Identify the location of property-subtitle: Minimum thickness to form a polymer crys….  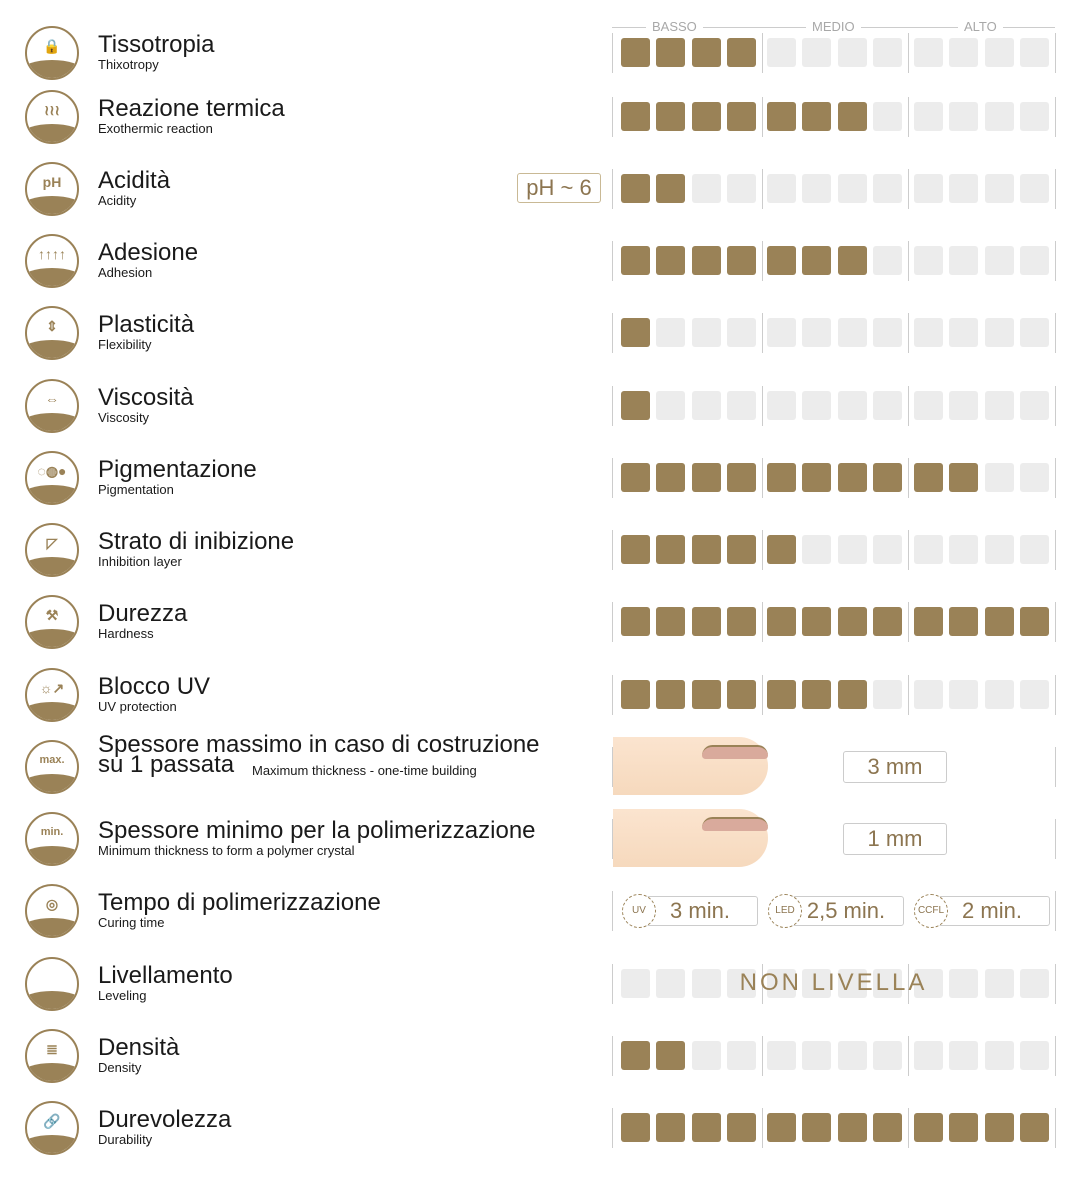
(226, 850).